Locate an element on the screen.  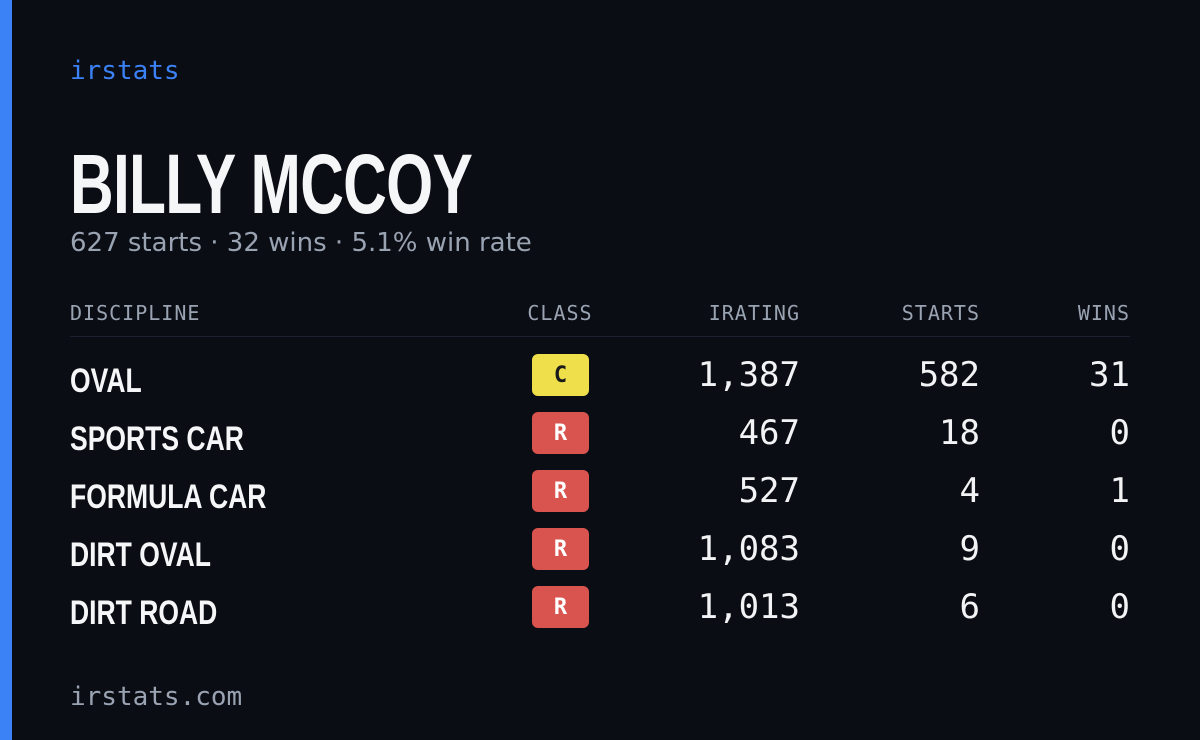
column-header: CLASS is located at coordinates (560, 313).